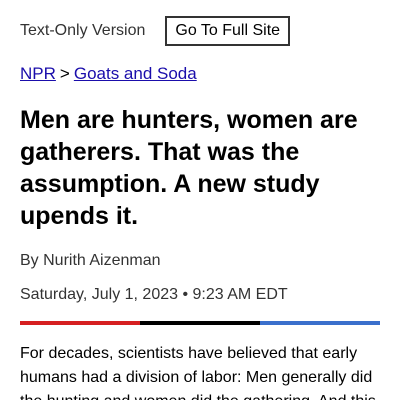 The height and width of the screenshot is (400, 400). I want to click on topbar: Text-Only Version Go To Full Site, so click(200, 31).